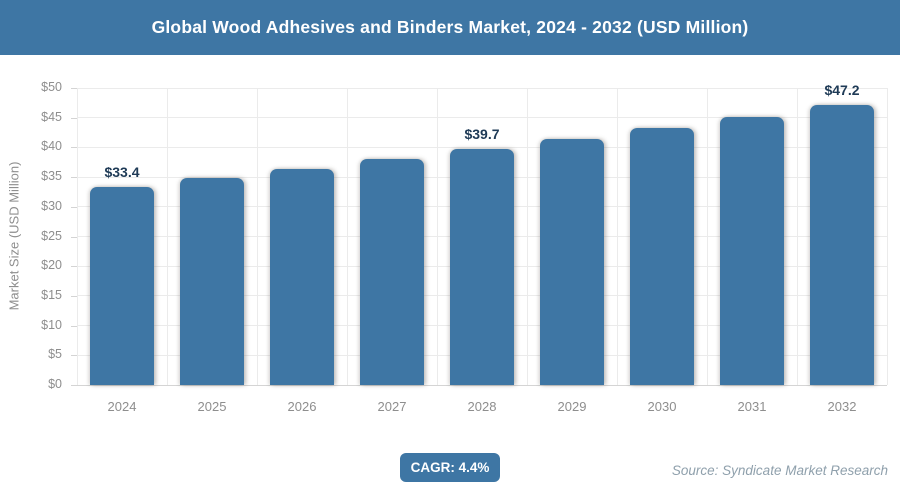  What do you see at coordinates (51, 116) in the screenshot?
I see `y-tick-label: $45` at bounding box center [51, 116].